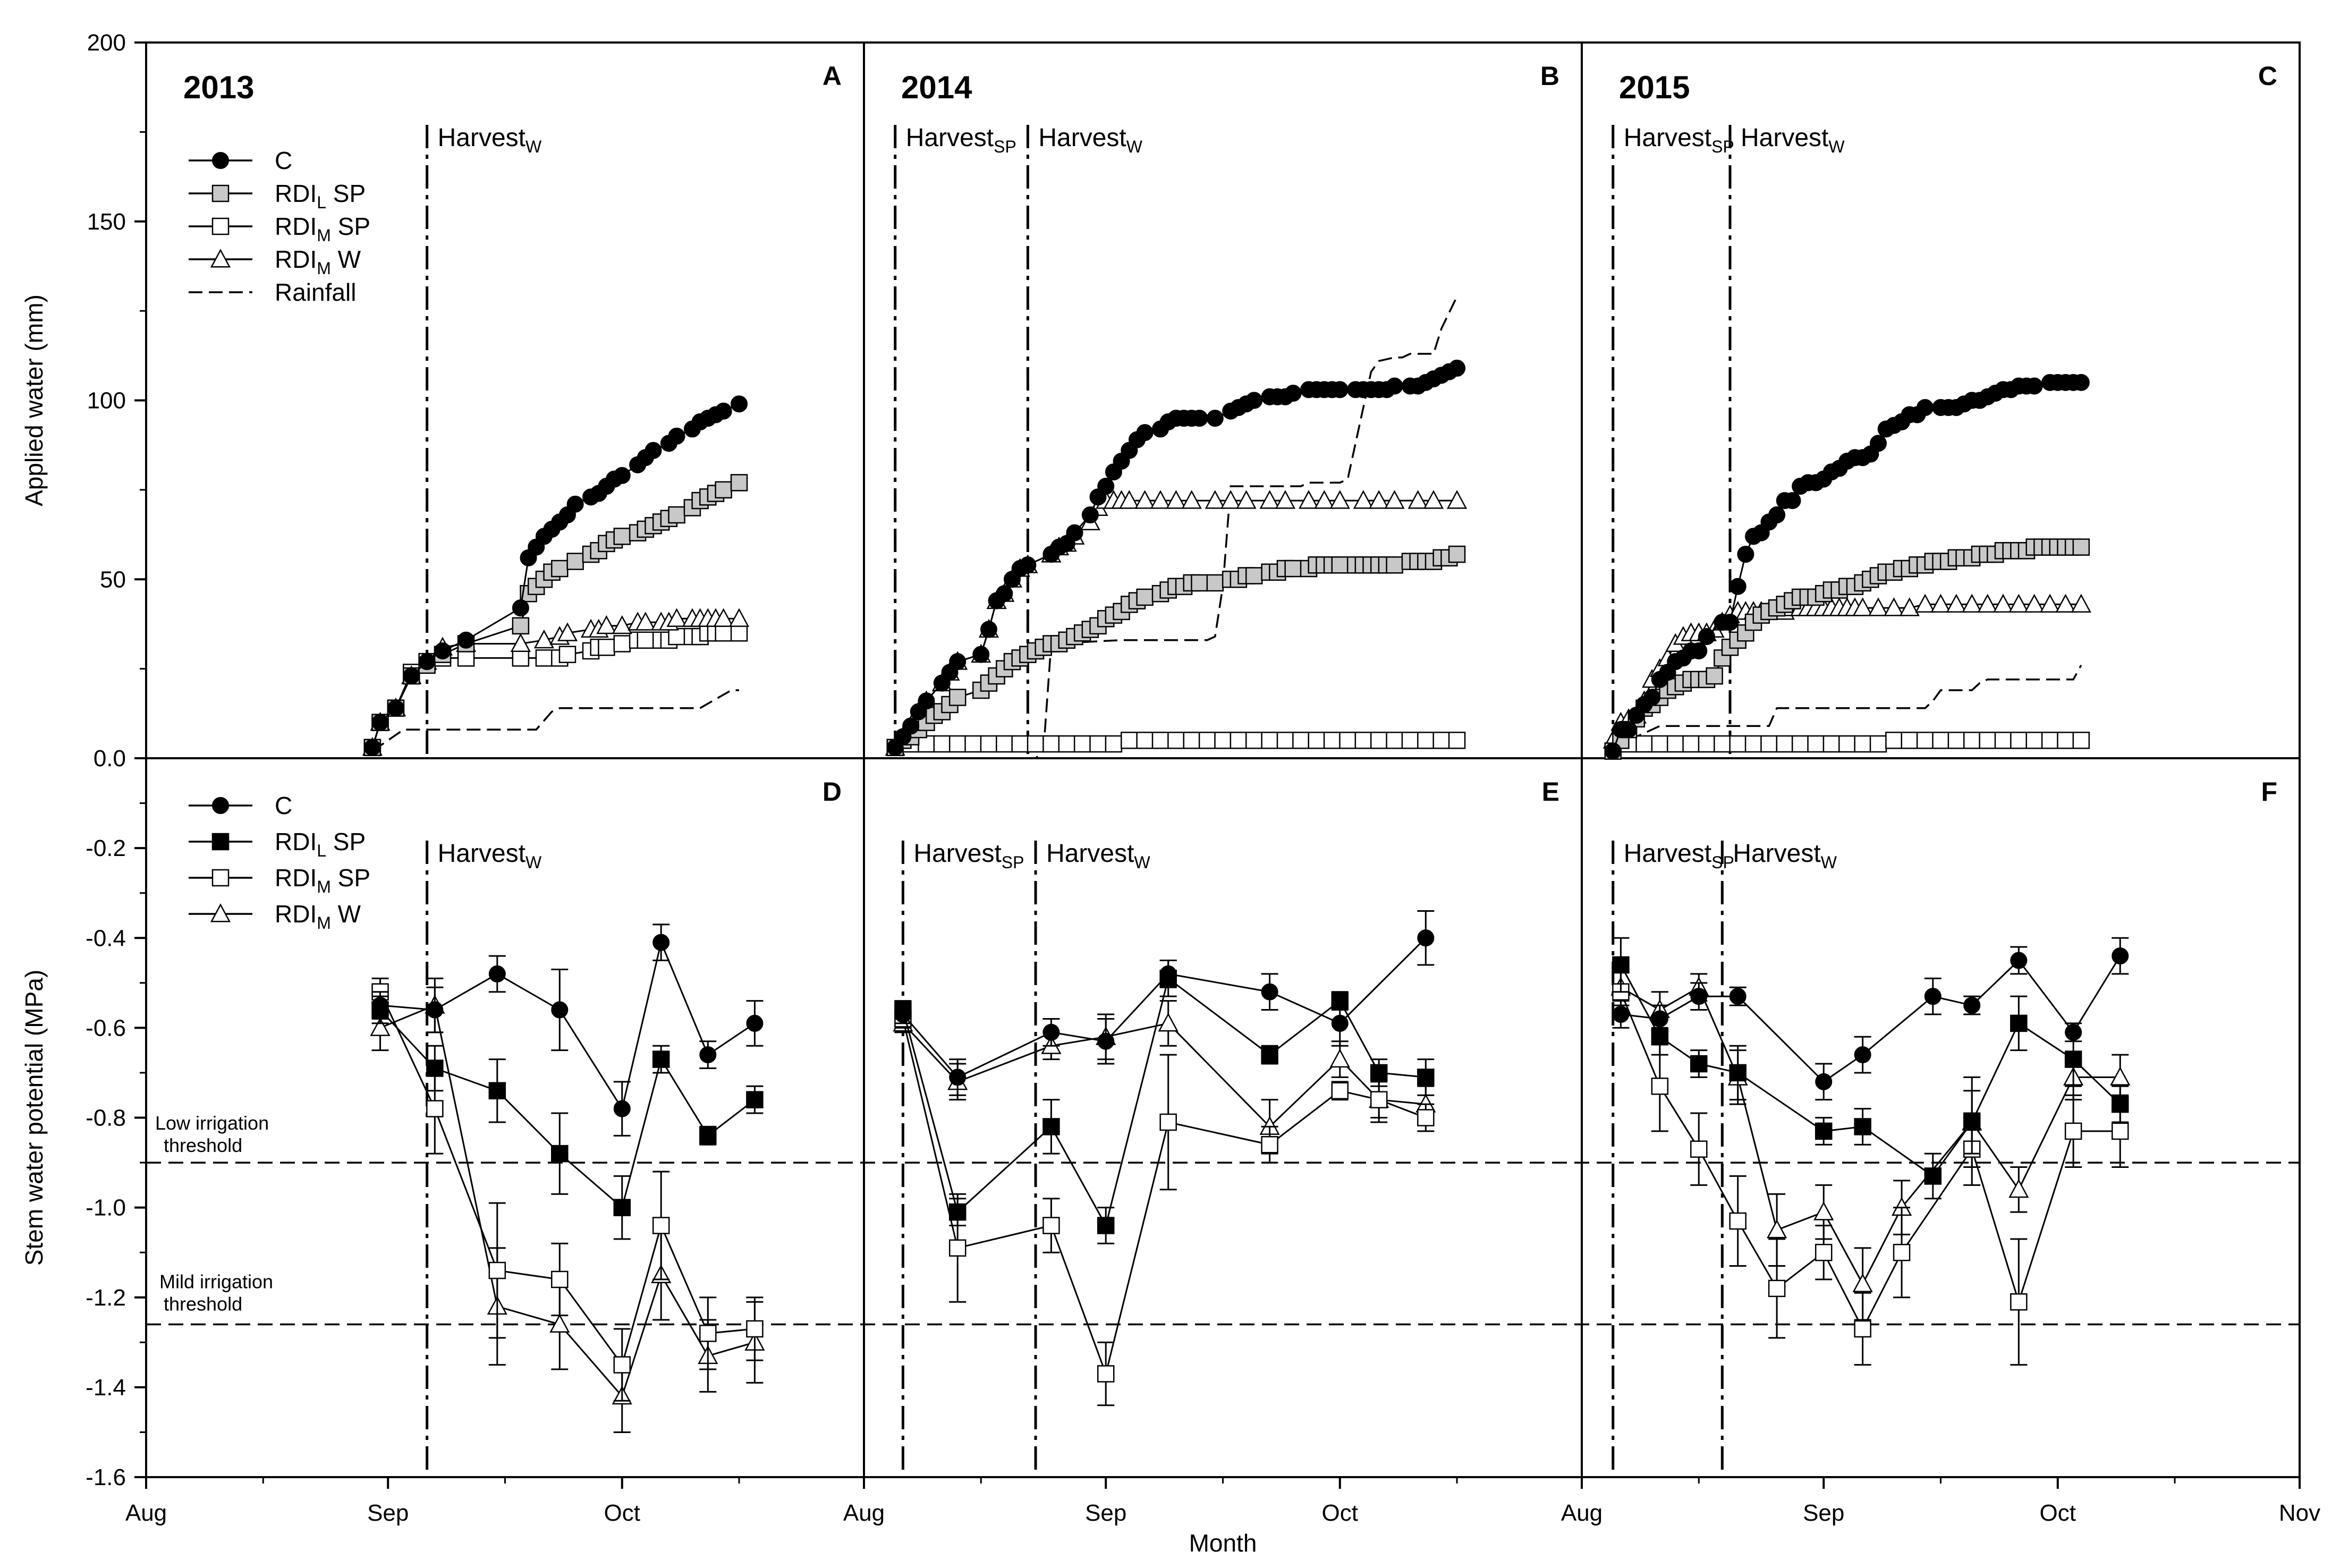 This screenshot has height=1568, width=2340. I want to click on panel-letter: A, so click(832, 76).